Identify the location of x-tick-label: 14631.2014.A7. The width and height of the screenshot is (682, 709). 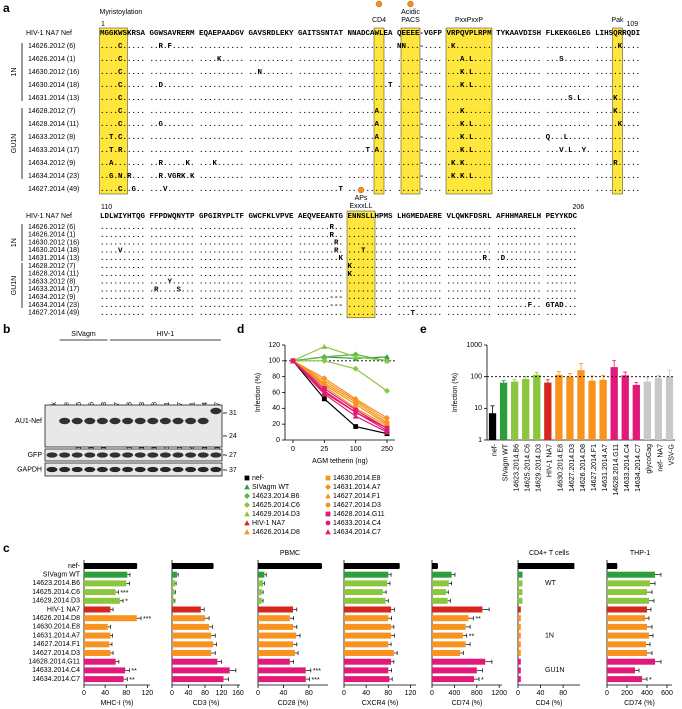
(605, 468).